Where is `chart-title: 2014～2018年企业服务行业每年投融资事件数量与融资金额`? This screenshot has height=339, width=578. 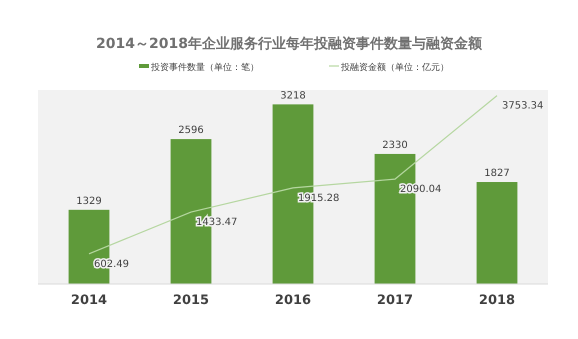
chart-title: 2014～2018年企业服务行业每年投融资事件数量与融资金额 is located at coordinates (289, 43).